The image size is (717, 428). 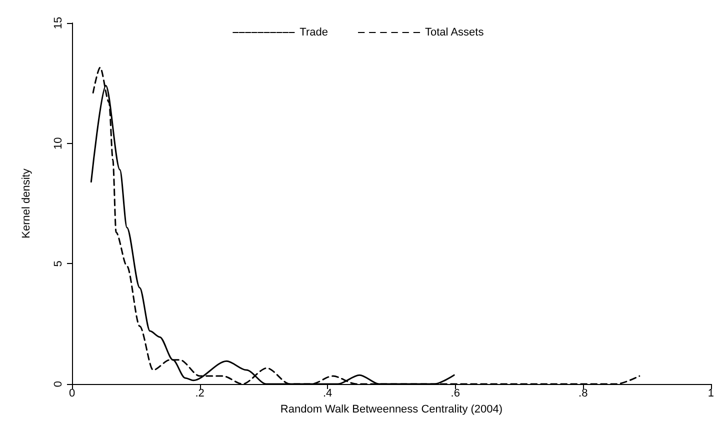 I want to click on y-tick-label: 5, so click(x=58, y=263).